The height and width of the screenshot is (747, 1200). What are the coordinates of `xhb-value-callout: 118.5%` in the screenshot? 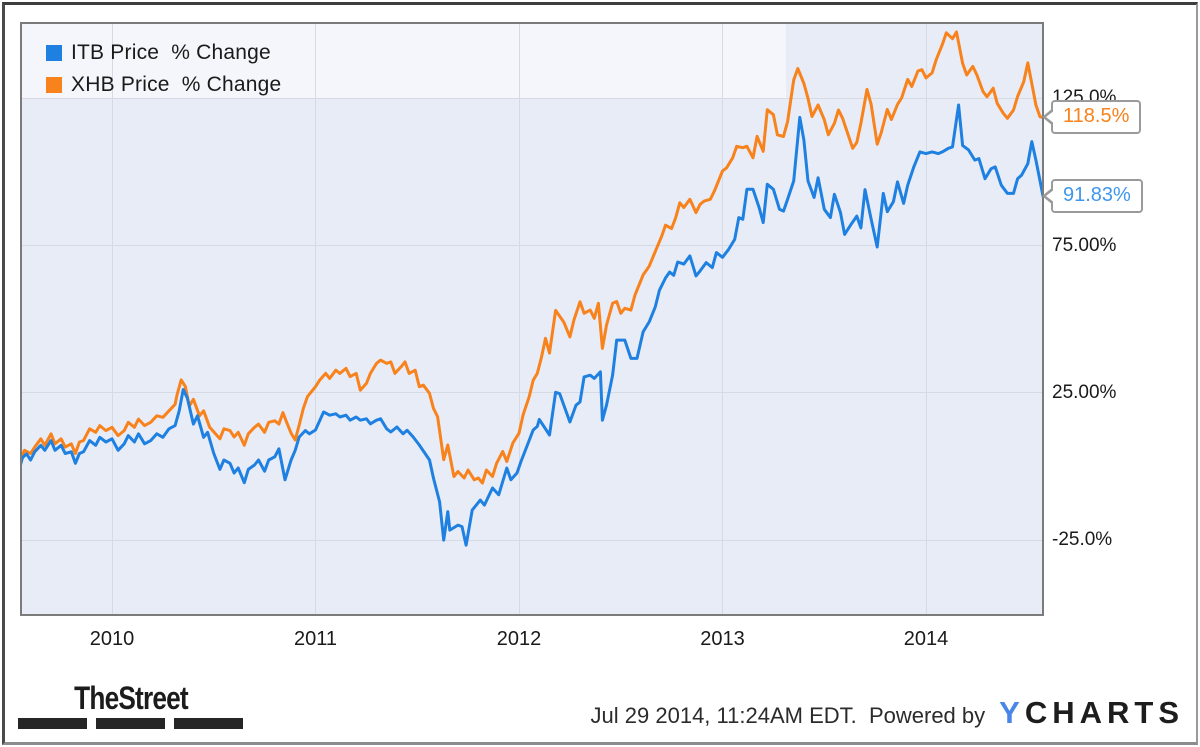 It's located at (1091, 117).